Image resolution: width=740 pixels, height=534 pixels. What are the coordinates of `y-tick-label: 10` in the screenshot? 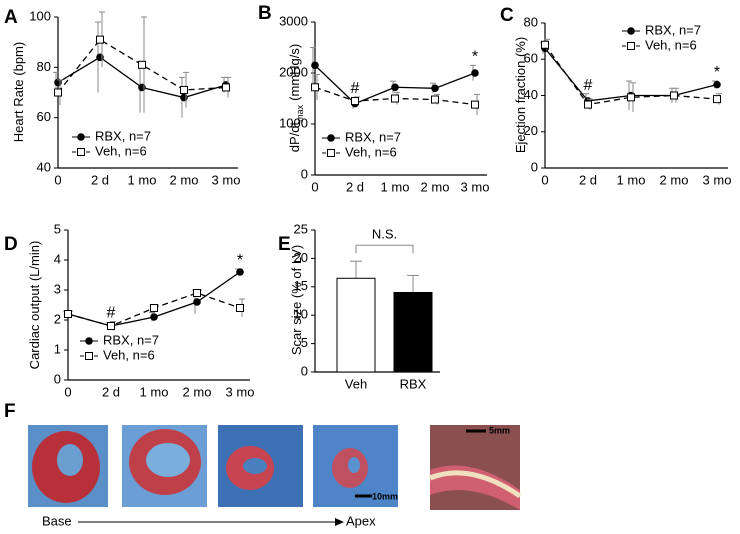 It's located at (301, 314).